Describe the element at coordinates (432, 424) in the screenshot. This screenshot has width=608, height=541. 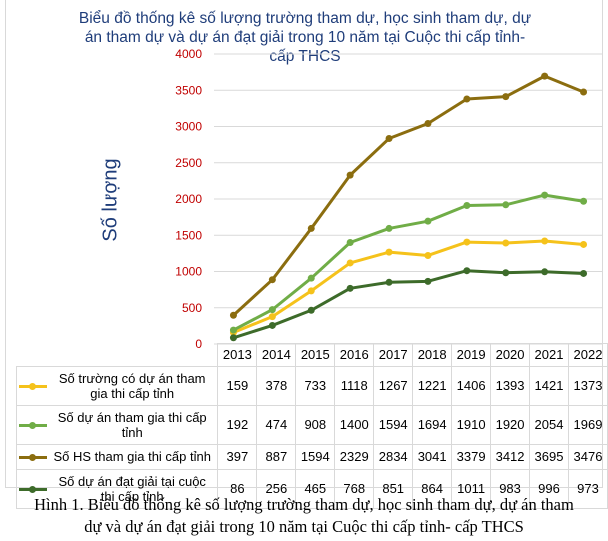
I see `data-label: 1694` at that location.